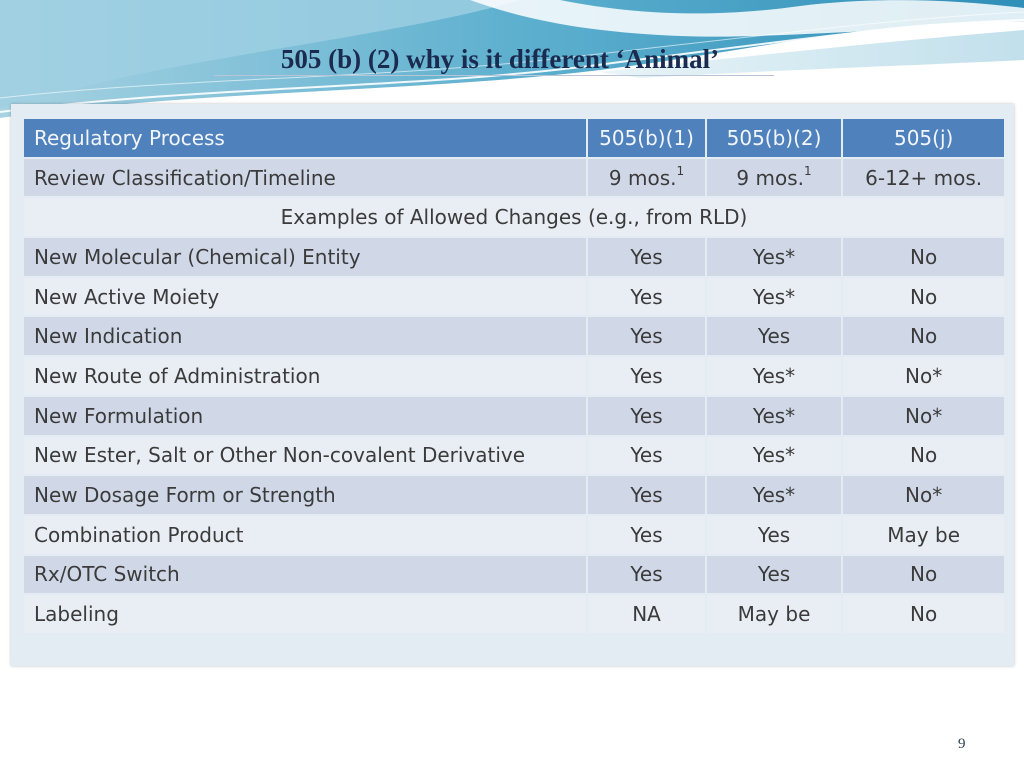  Describe the element at coordinates (305, 336) in the screenshot. I see `cell-label: New Indication` at that location.